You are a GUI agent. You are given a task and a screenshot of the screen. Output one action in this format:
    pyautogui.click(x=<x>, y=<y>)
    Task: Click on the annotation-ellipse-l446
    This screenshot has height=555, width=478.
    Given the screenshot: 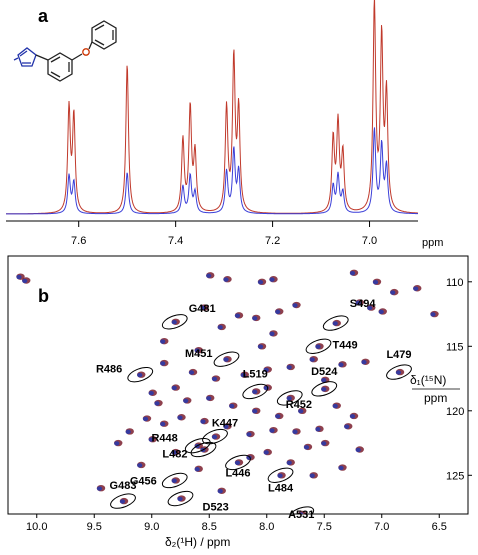 What is the action you would take?
    pyautogui.click(x=238, y=462)
    